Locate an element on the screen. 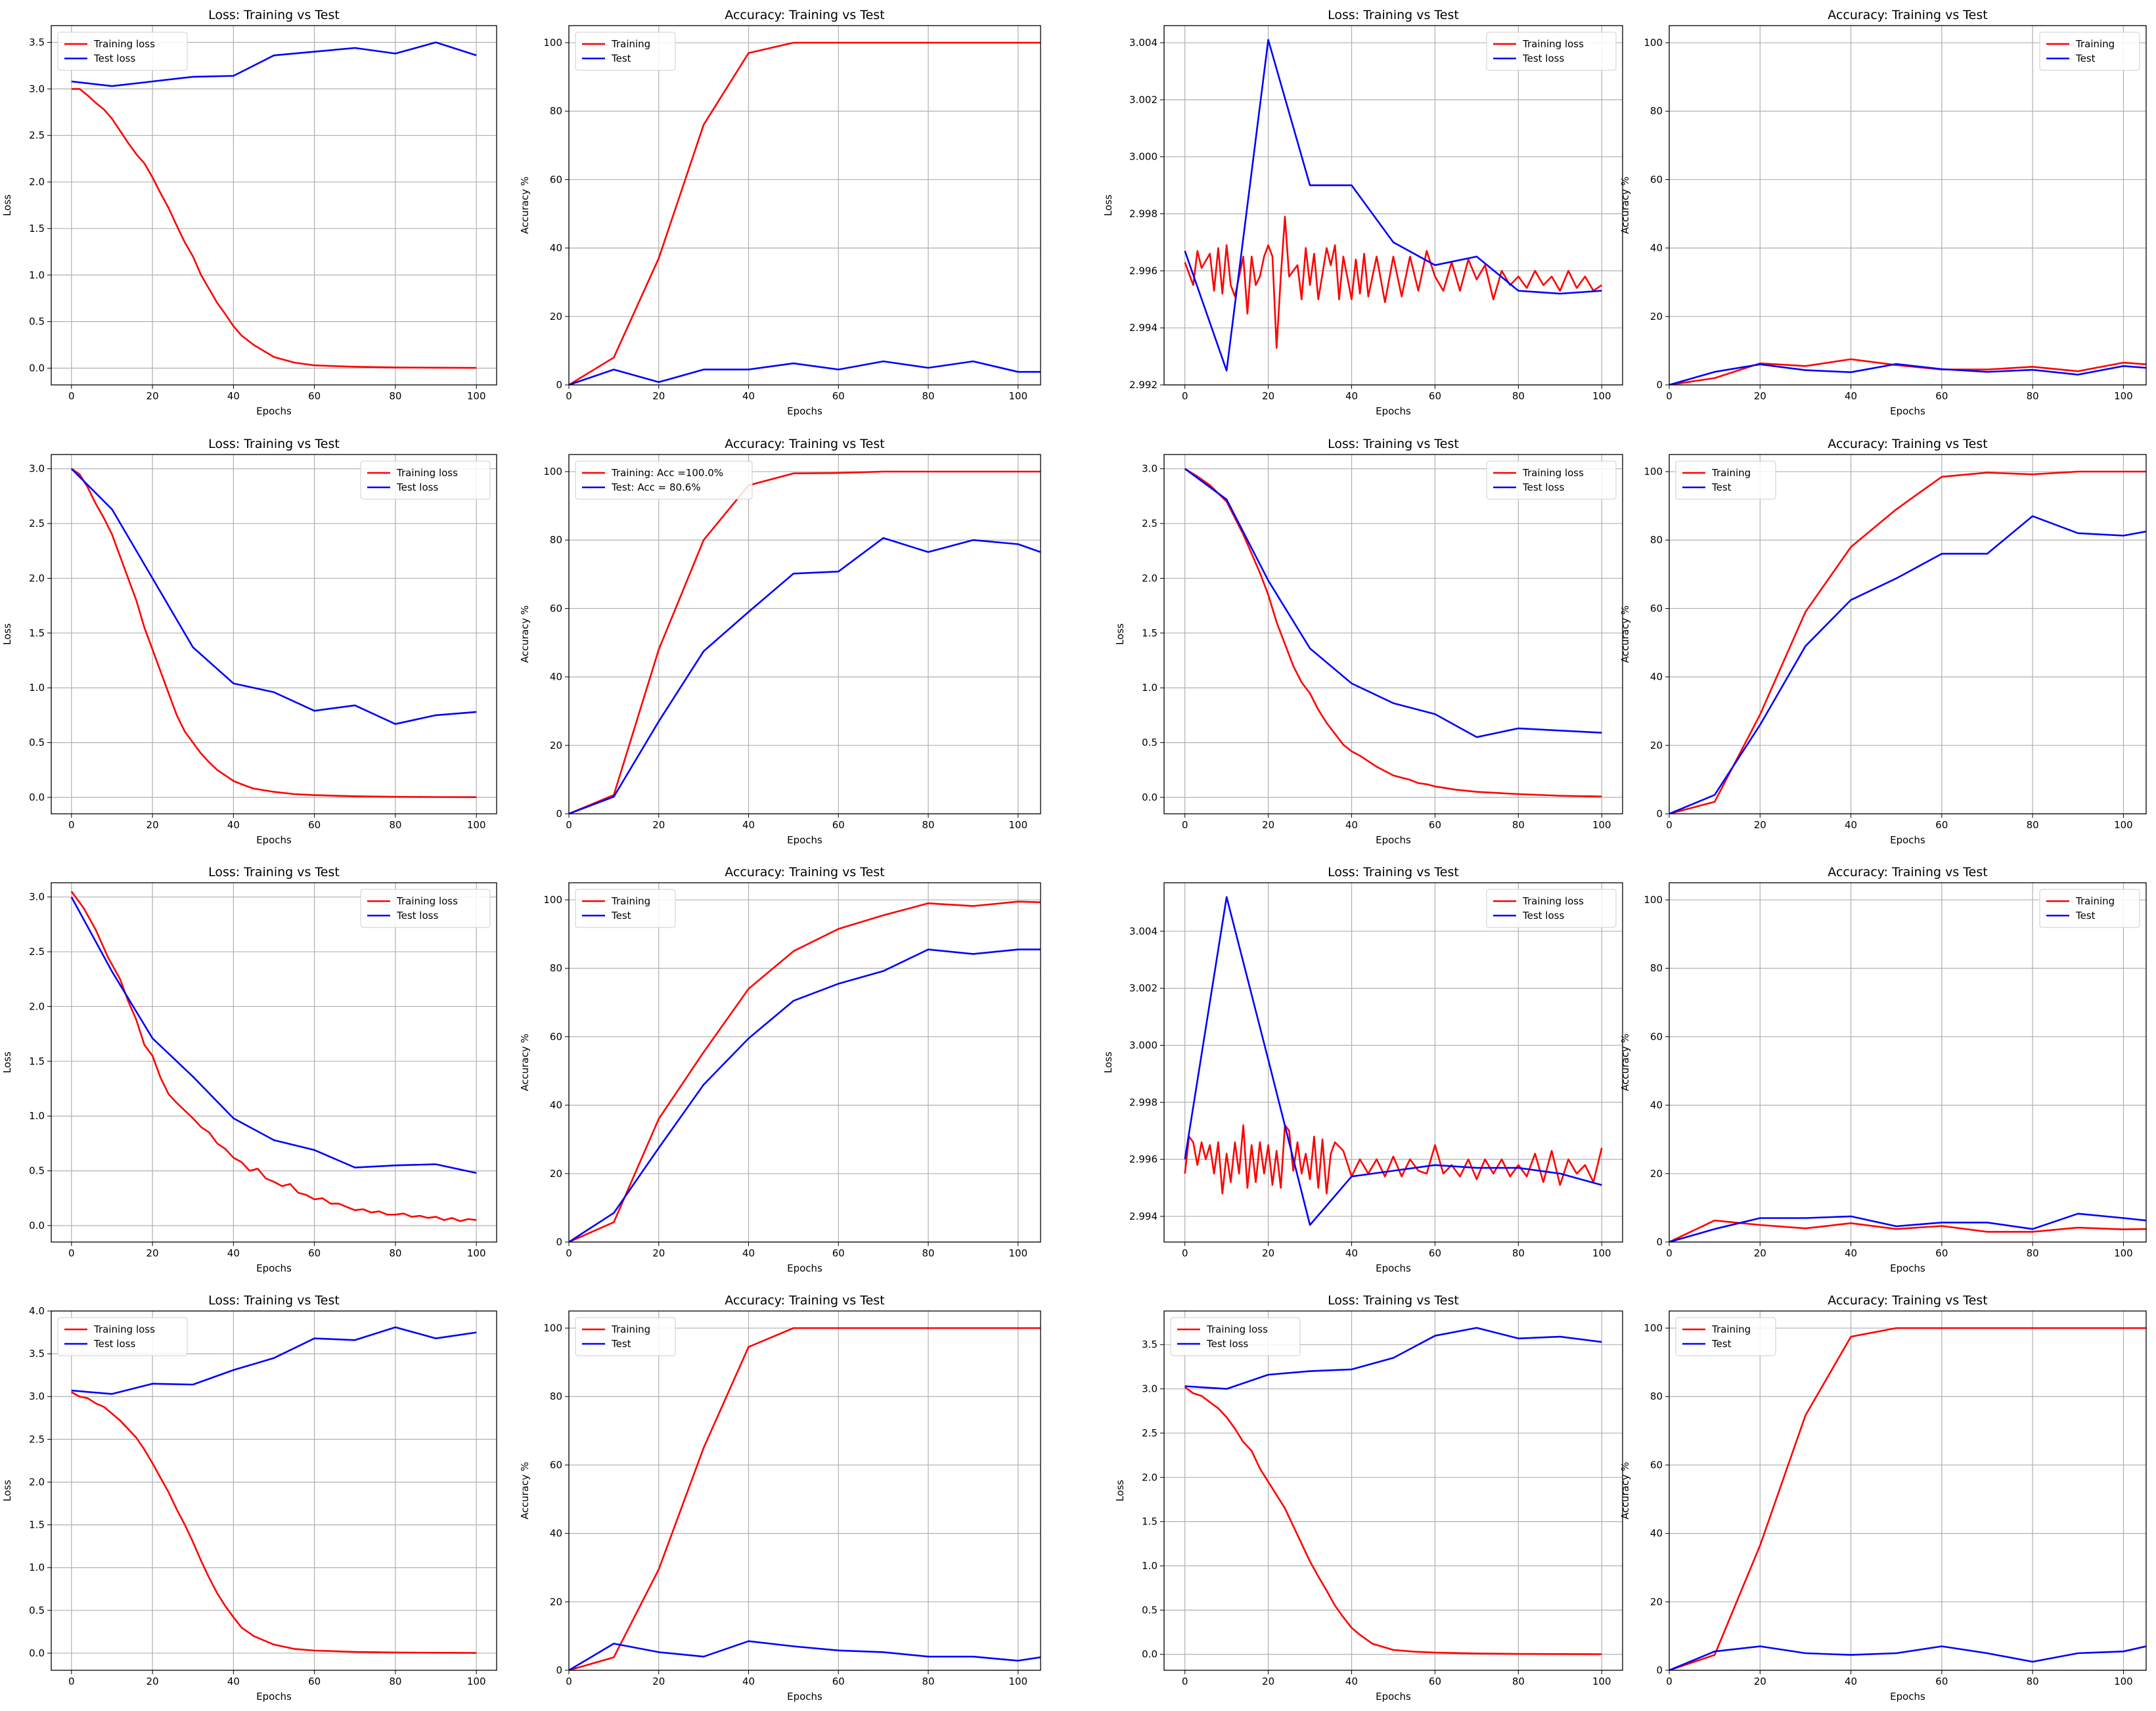  y-tick-label: 3.004 is located at coordinates (1143, 43).